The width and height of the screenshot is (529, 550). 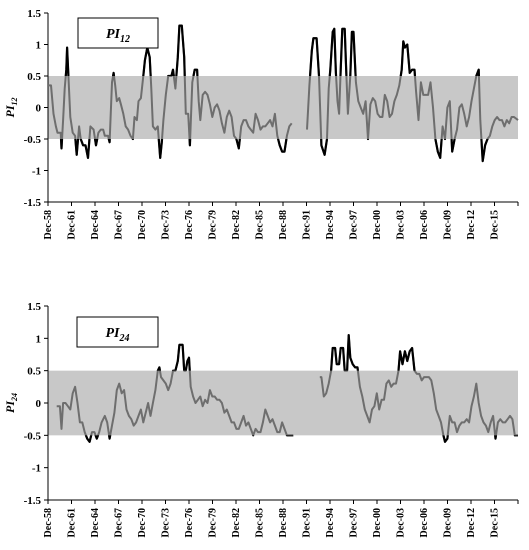 What do you see at coordinates (124, 338) in the screenshot?
I see `panel-label-sub: 24` at bounding box center [124, 338].